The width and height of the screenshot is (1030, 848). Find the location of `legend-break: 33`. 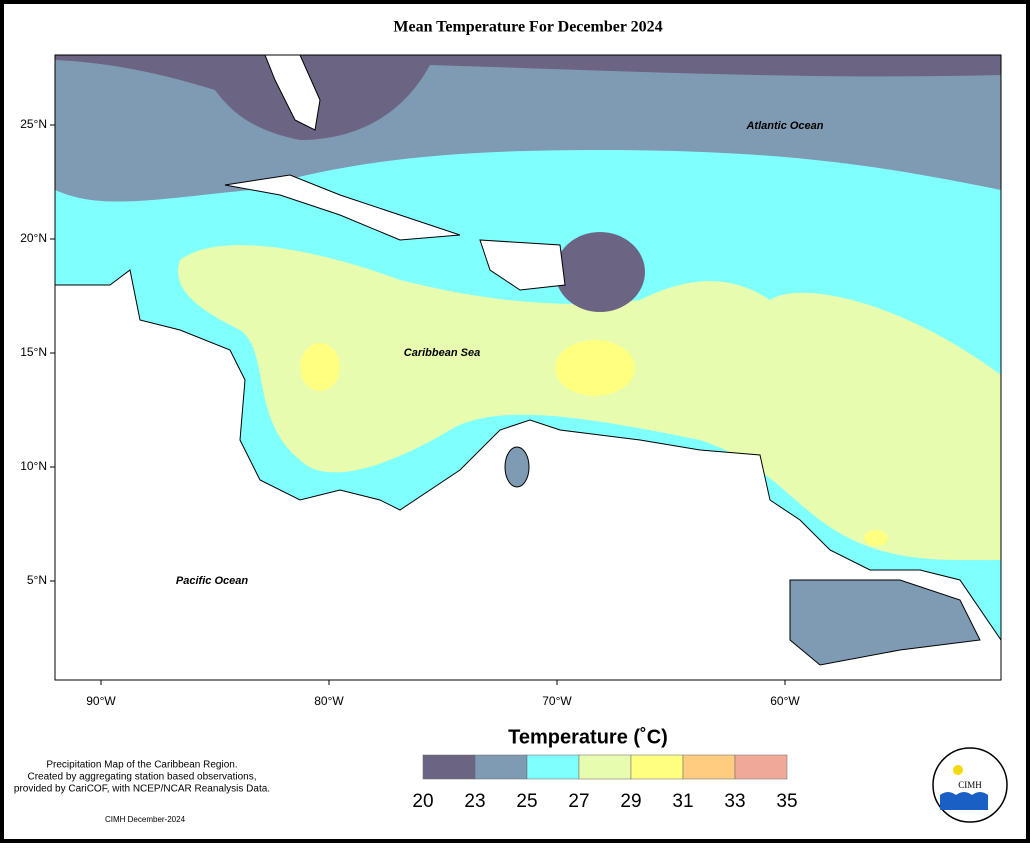

legend-break: 33 is located at coordinates (734, 801).